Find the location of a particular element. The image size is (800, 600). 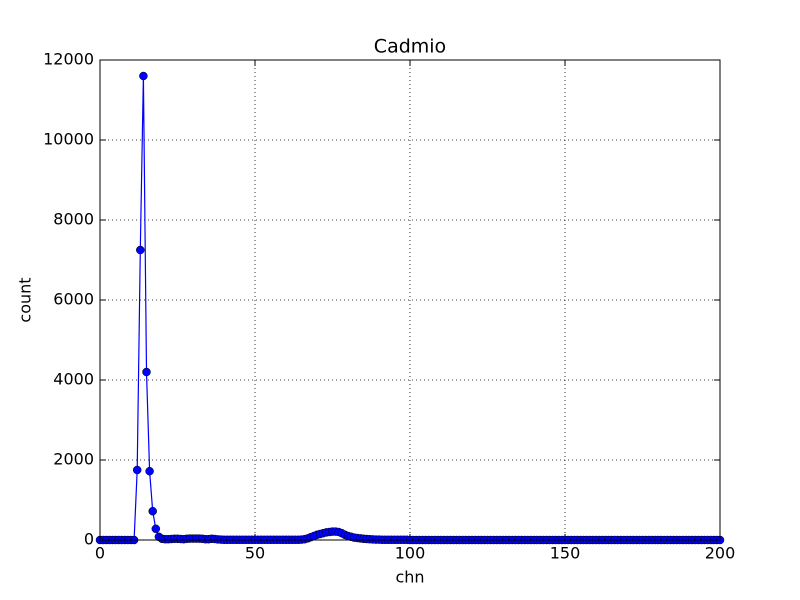

y-tick-label: 8000 is located at coordinates (73, 219).